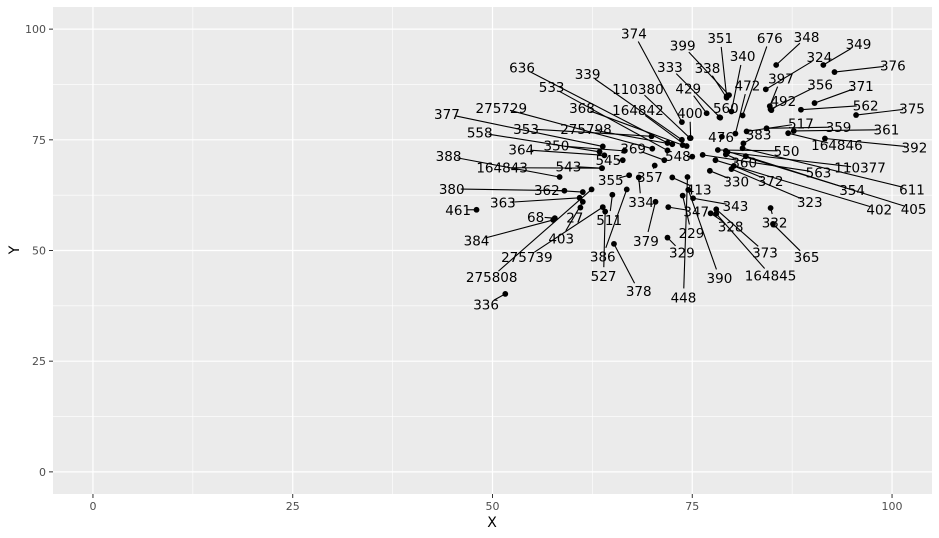 This screenshot has height=538, width=939. Describe the element at coordinates (736, 207) in the screenshot. I see `point-label: 343` at that location.